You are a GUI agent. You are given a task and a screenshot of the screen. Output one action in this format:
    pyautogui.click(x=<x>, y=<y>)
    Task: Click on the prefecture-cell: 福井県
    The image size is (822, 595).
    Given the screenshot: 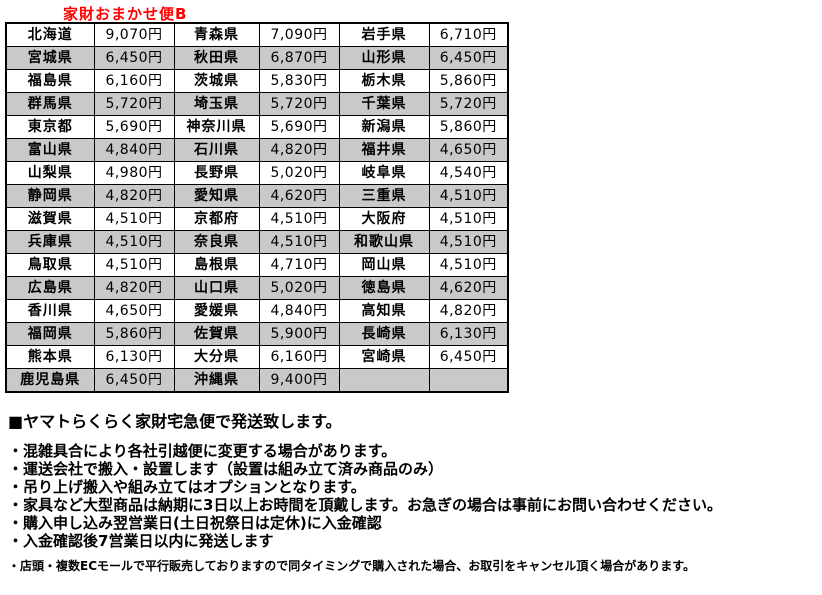 What is the action you would take?
    pyautogui.click(x=384, y=150)
    